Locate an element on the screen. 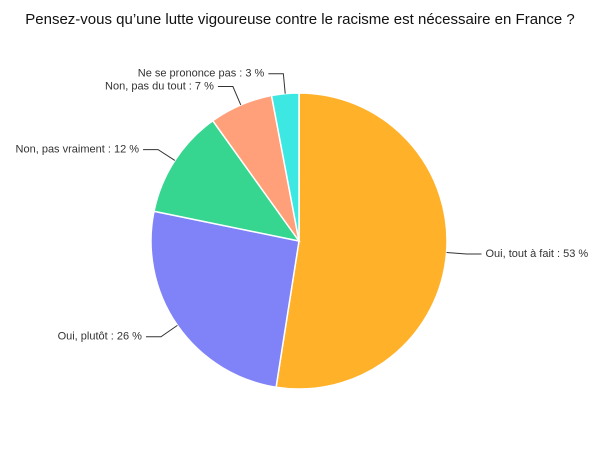 This screenshot has width=600, height=450. slice-label: Ne se prononce pas : 3 % is located at coordinates (201, 74).